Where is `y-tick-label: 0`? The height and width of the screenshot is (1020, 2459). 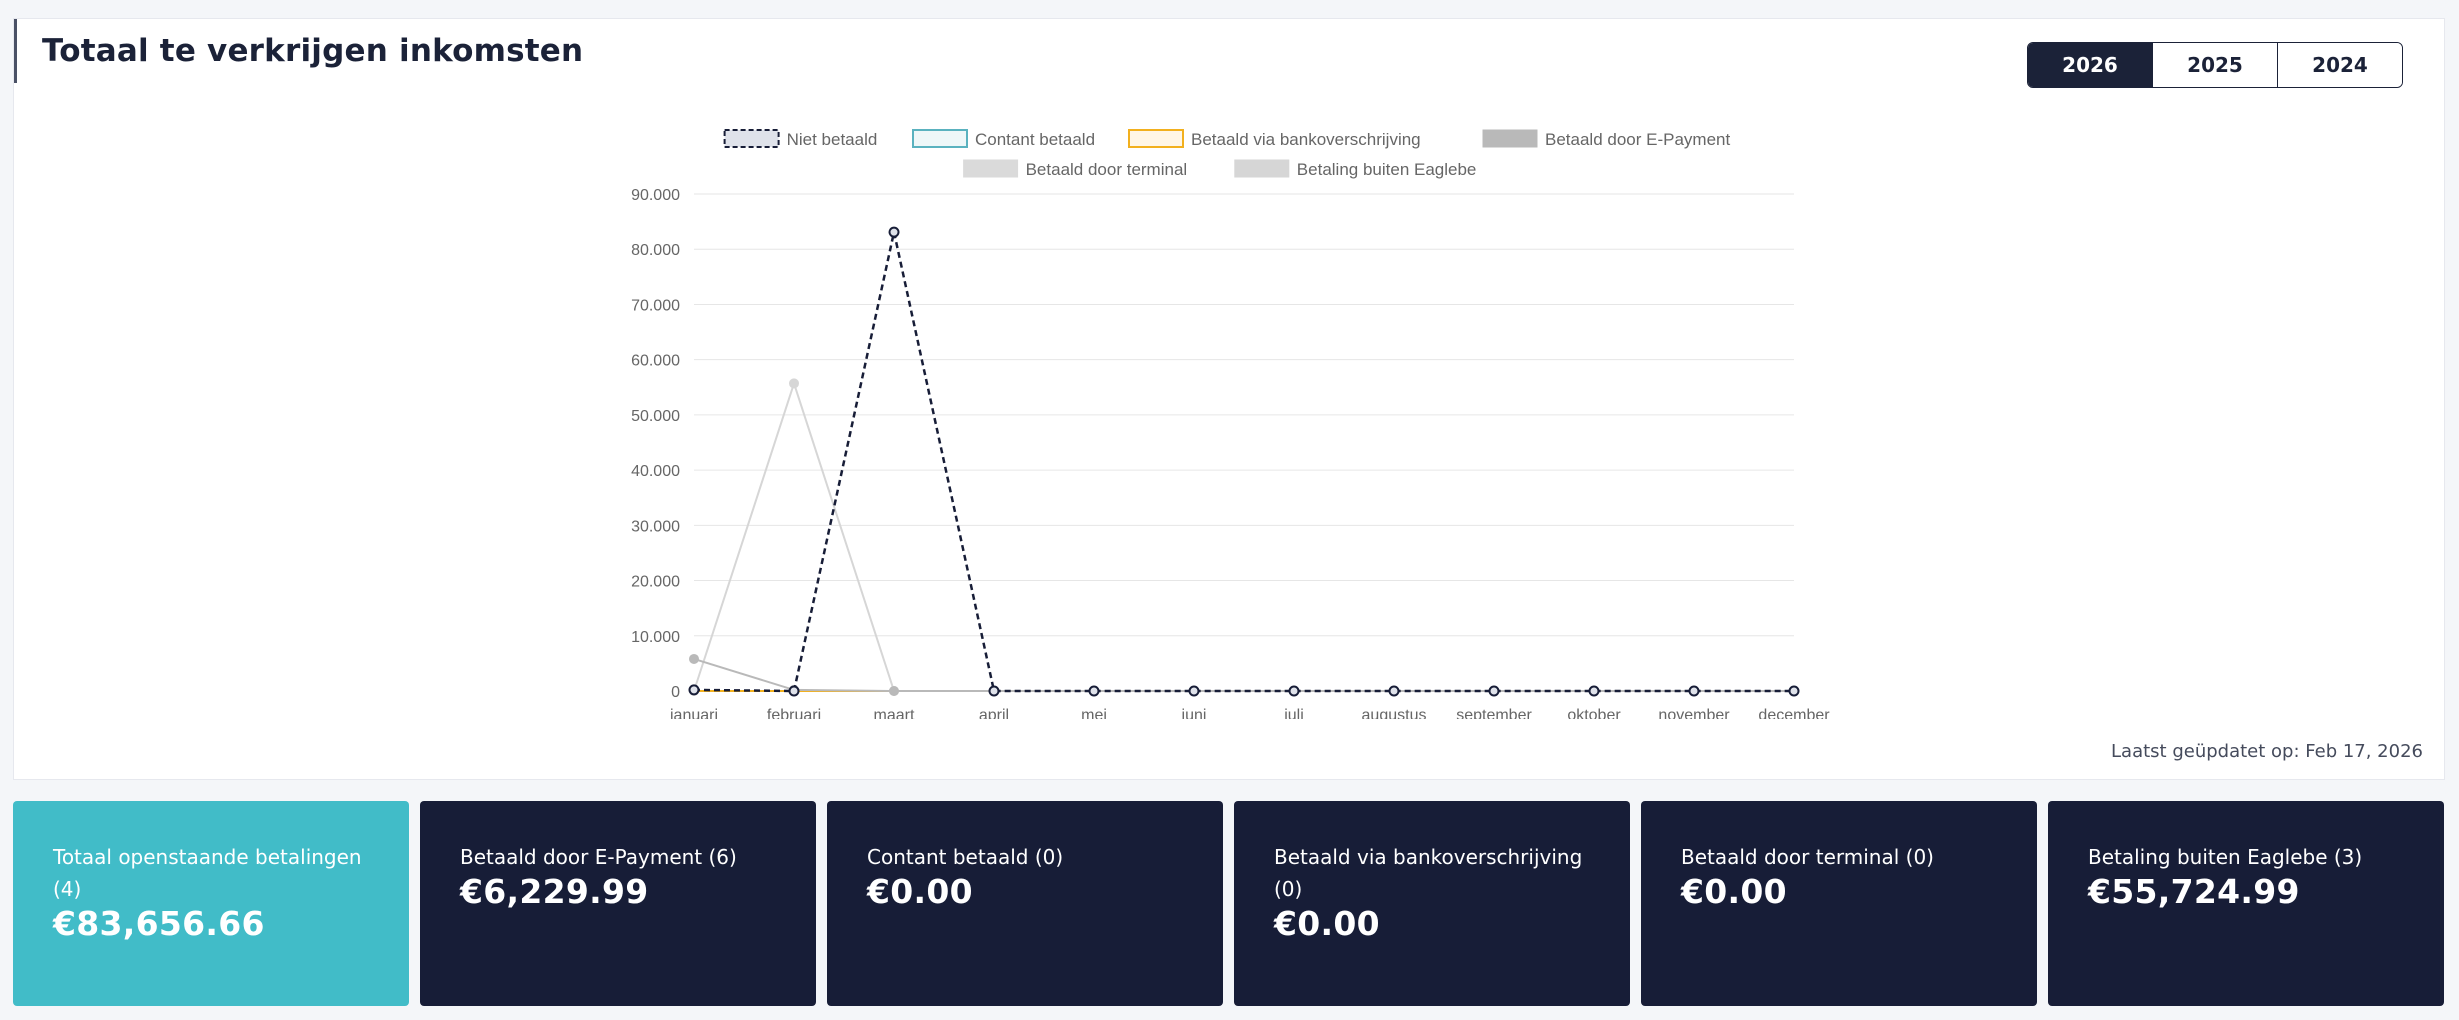 y-tick-label: 0 is located at coordinates (675, 692).